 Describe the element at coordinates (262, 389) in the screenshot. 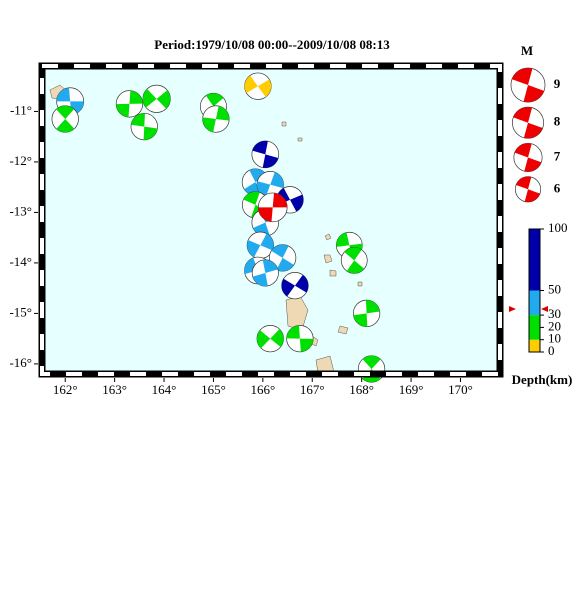

I see `x-tick-label: 166°` at that location.